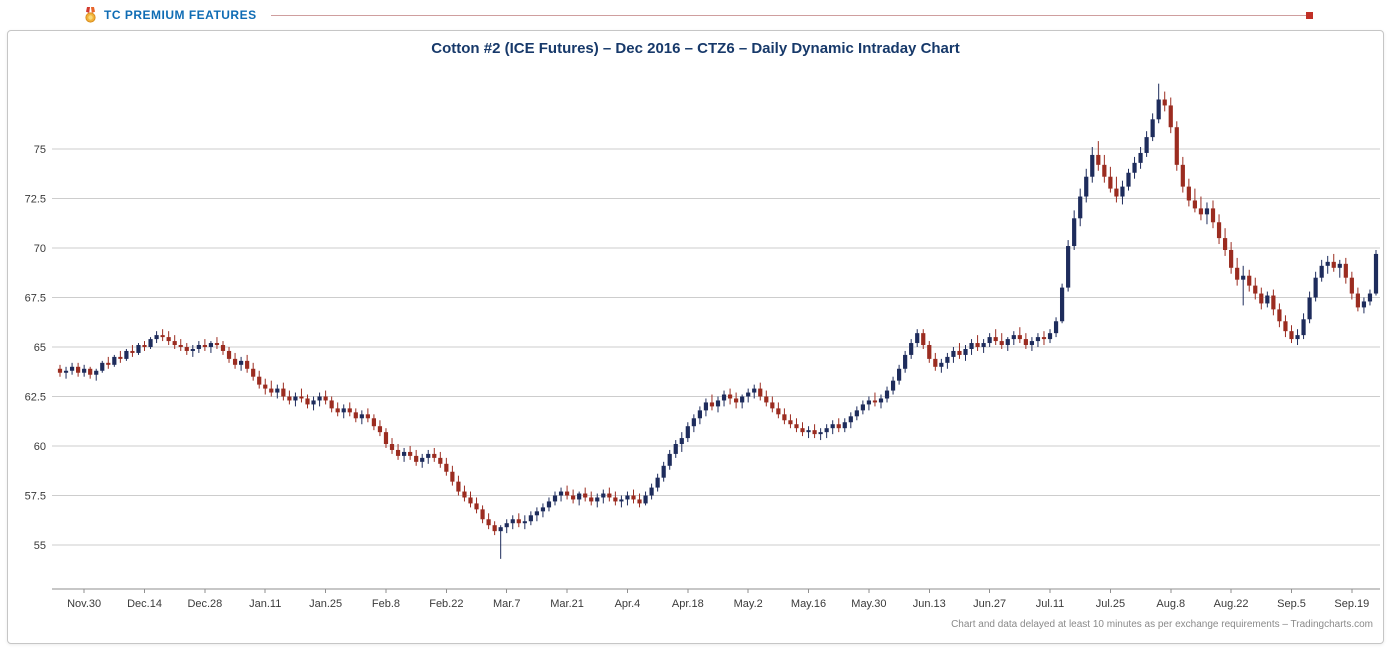 This screenshot has height=661, width=1391. What do you see at coordinates (1050, 604) in the screenshot?
I see `x-axis-label: Jul.11` at bounding box center [1050, 604].